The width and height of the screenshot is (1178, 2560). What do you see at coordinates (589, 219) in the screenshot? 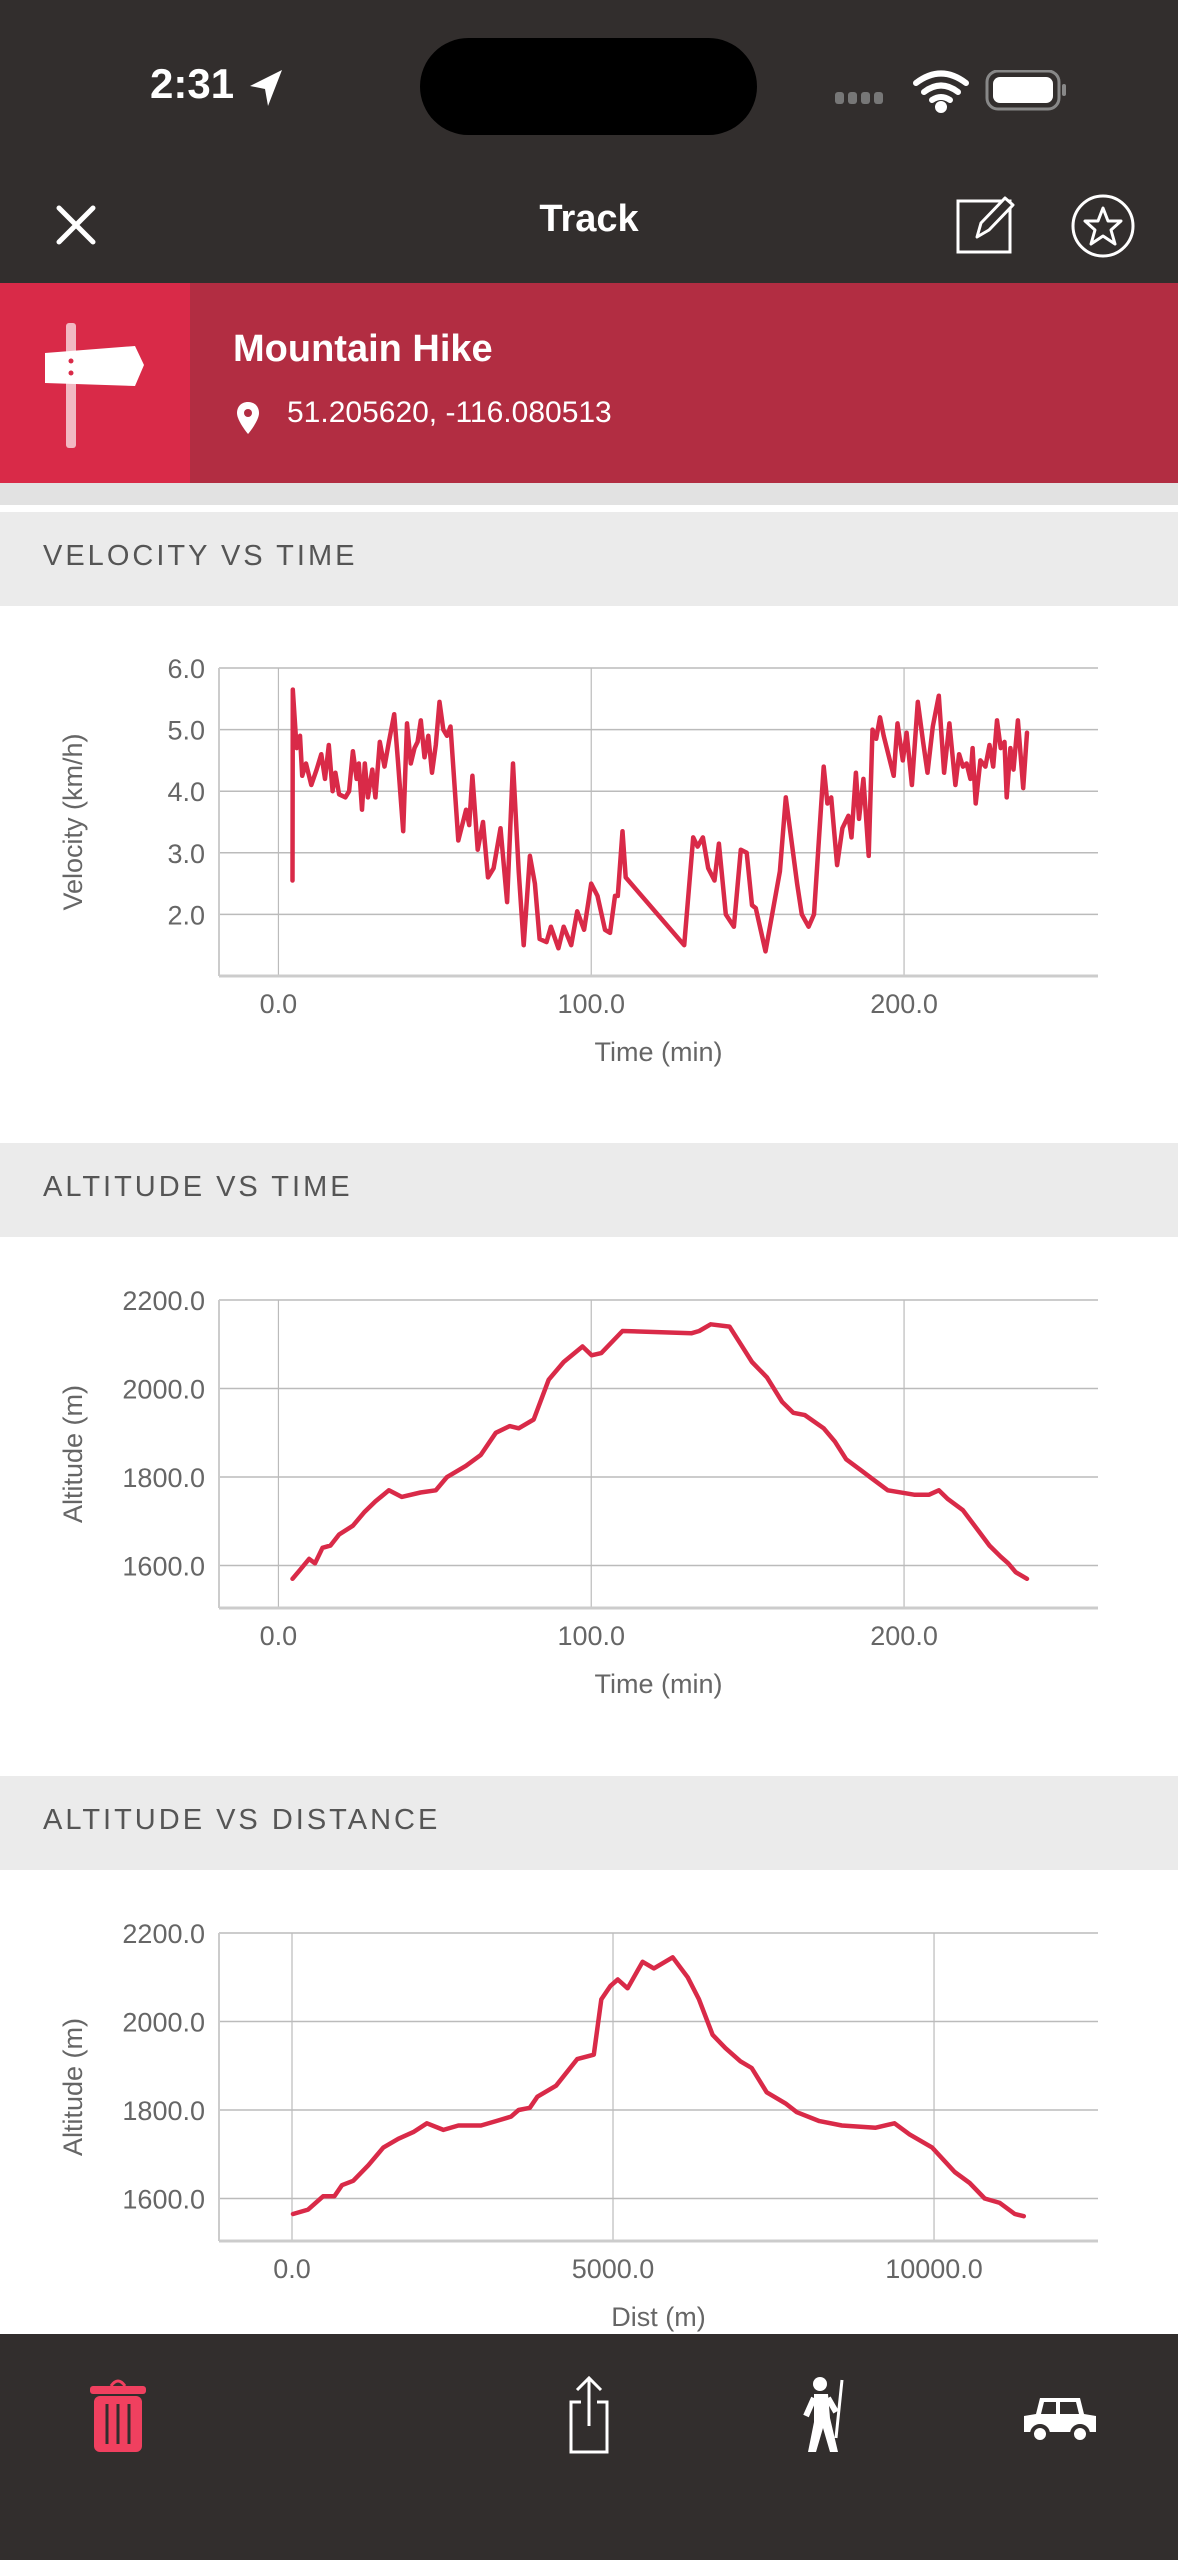
I see `page-title: Track` at bounding box center [589, 219].